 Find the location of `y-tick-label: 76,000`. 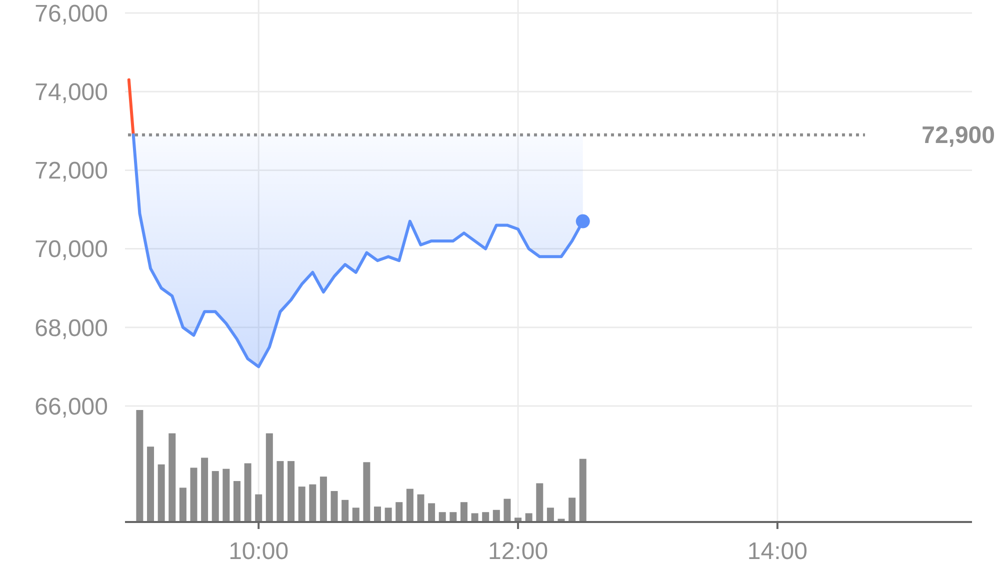

y-tick-label: 76,000 is located at coordinates (71, 14).